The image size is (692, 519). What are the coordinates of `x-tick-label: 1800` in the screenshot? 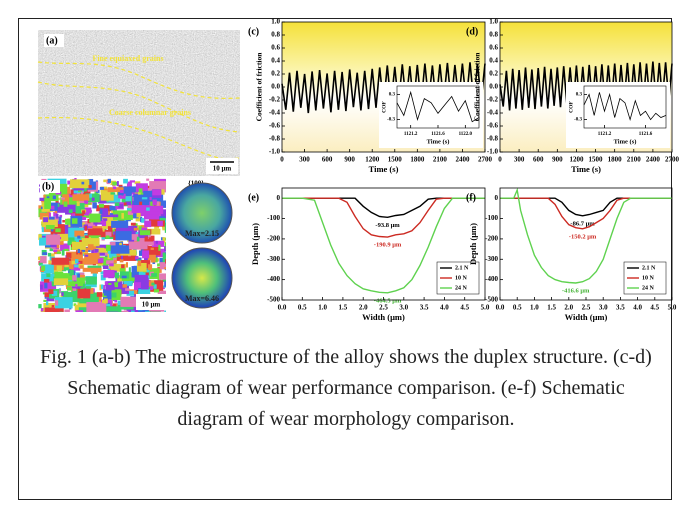 It's located at (417, 160).